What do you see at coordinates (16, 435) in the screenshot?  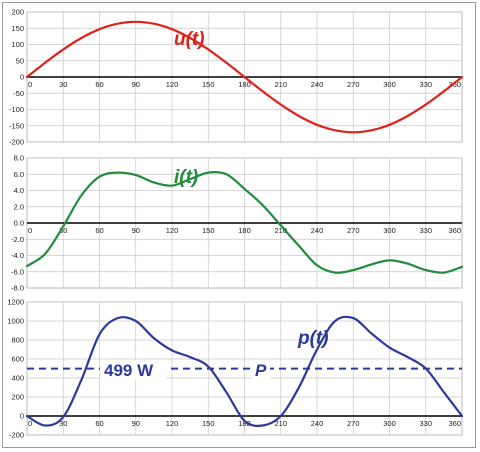 I see `y-tick-label-p: -200` at bounding box center [16, 435].